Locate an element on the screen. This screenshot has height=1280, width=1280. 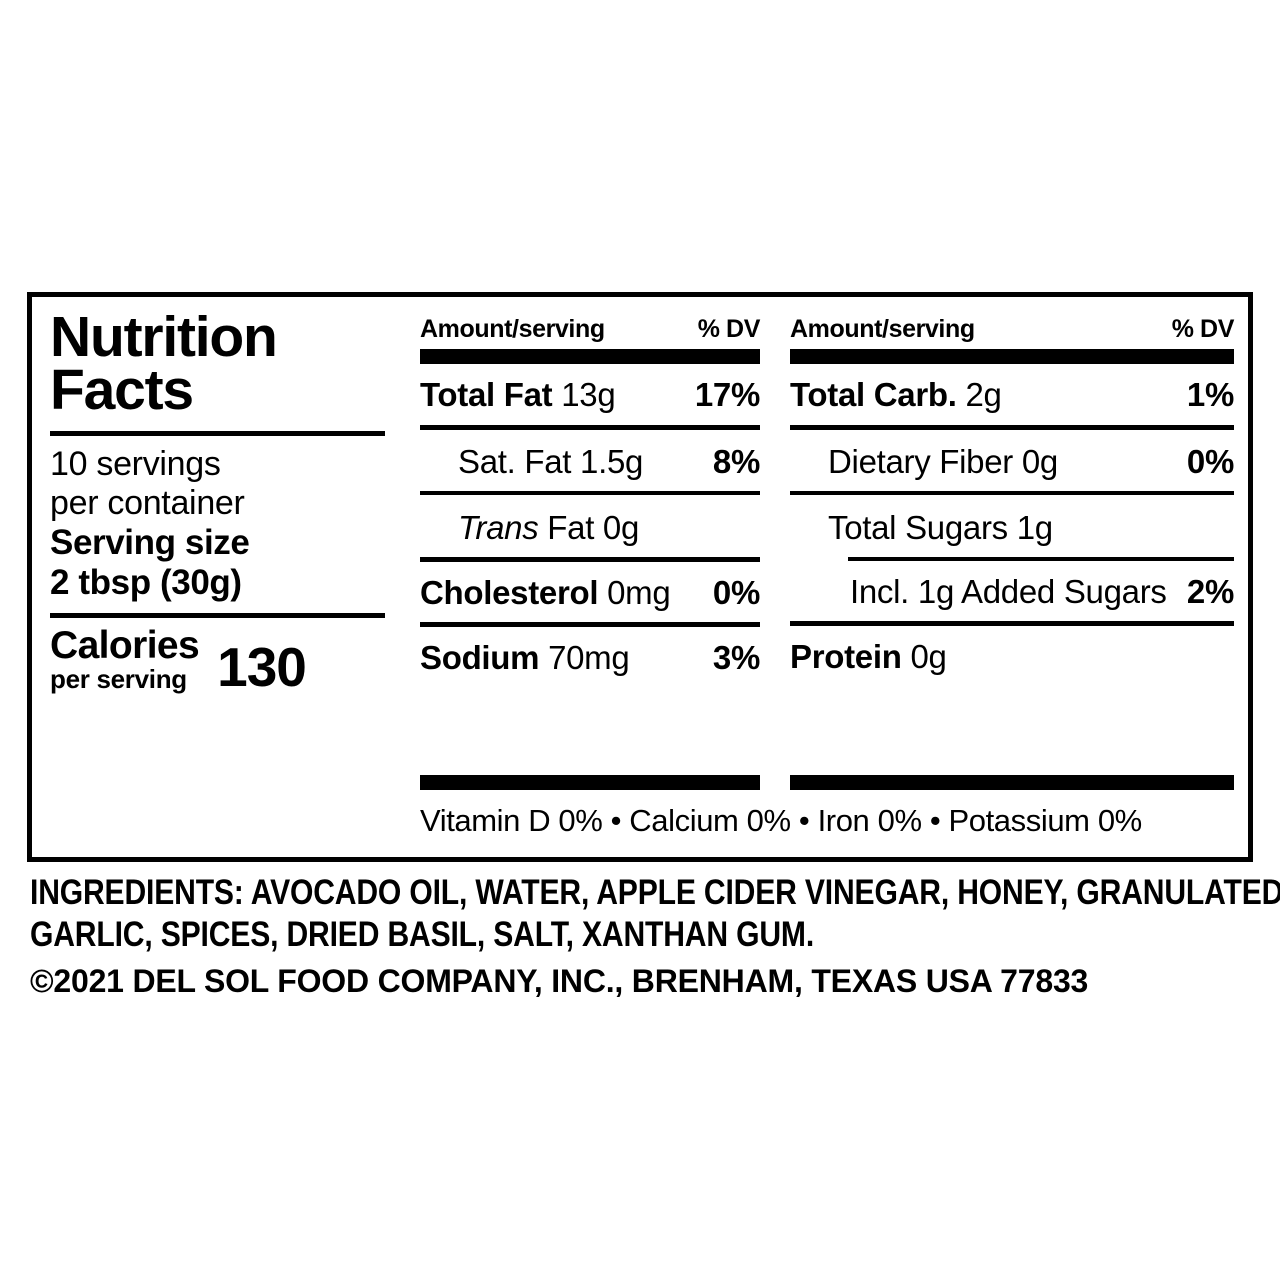
column-header-left: Amount/serving % DV is located at coordinates (590, 326).